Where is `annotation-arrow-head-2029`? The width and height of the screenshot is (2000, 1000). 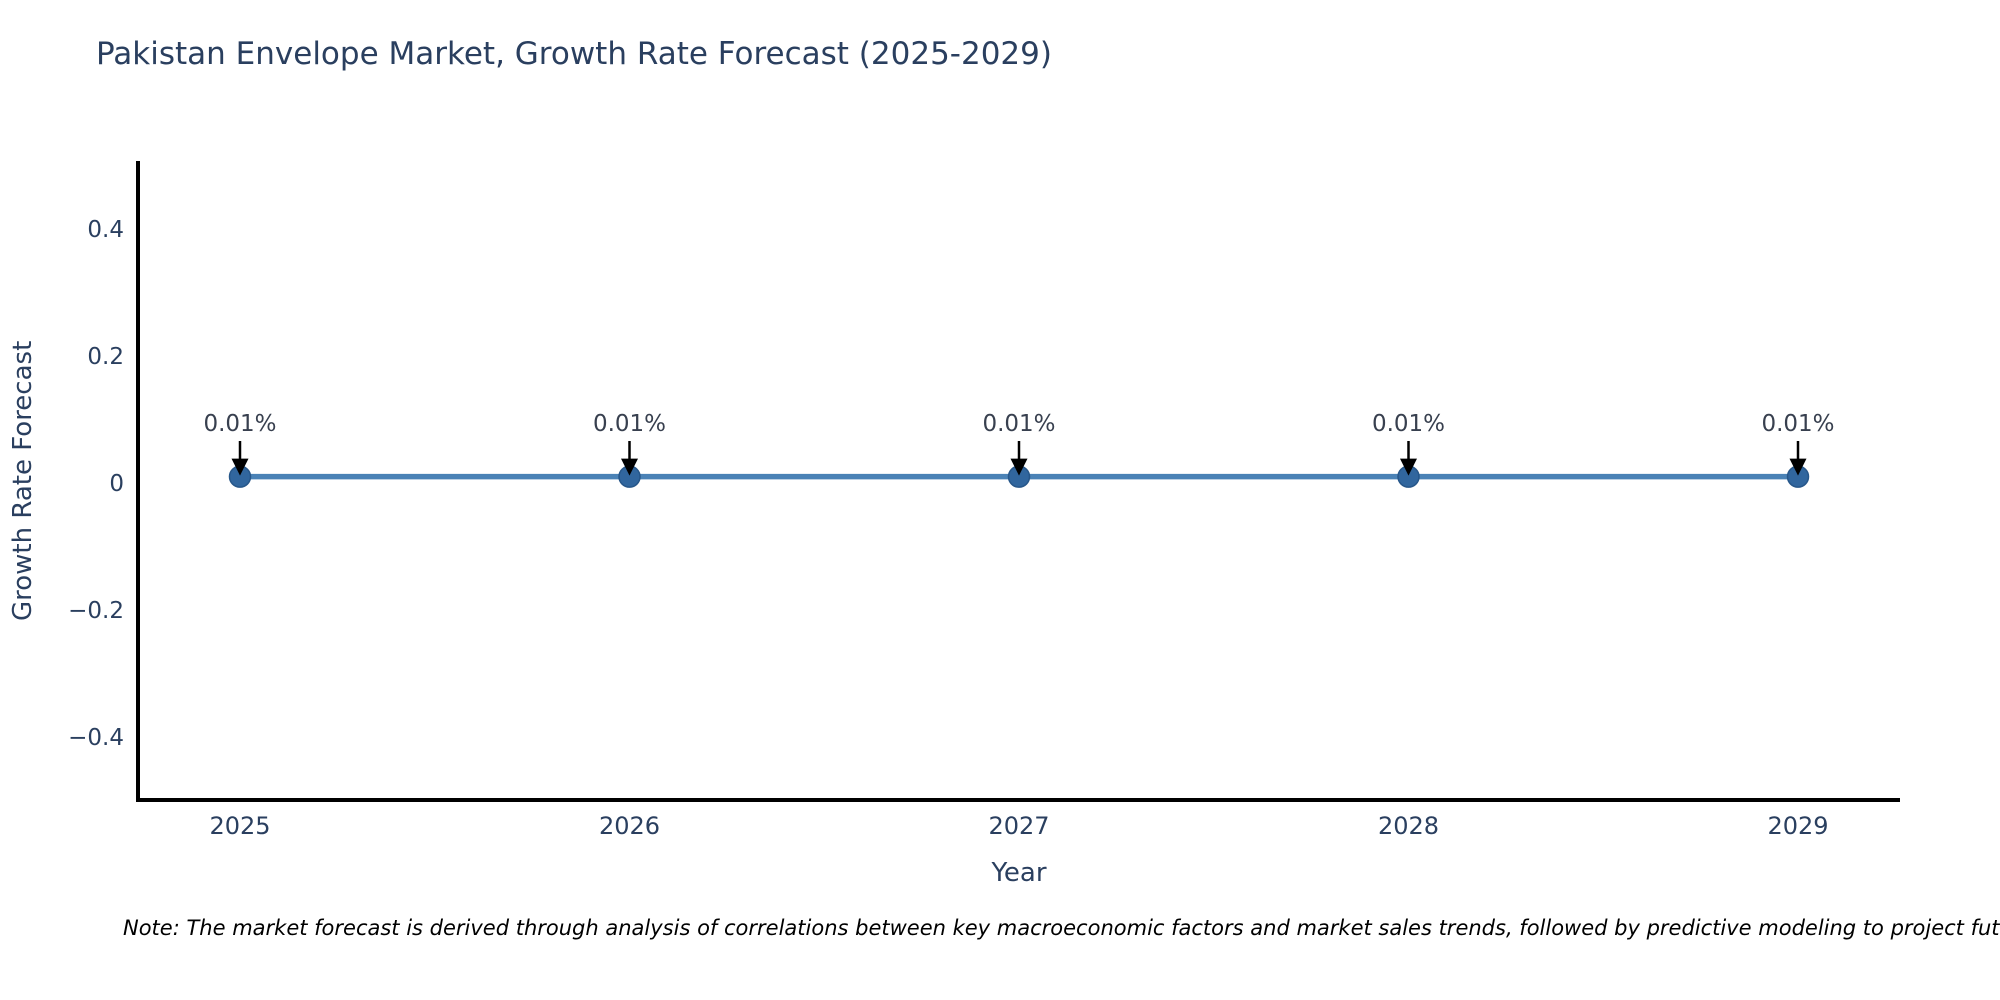 annotation-arrow-head-2029 is located at coordinates (1798, 467).